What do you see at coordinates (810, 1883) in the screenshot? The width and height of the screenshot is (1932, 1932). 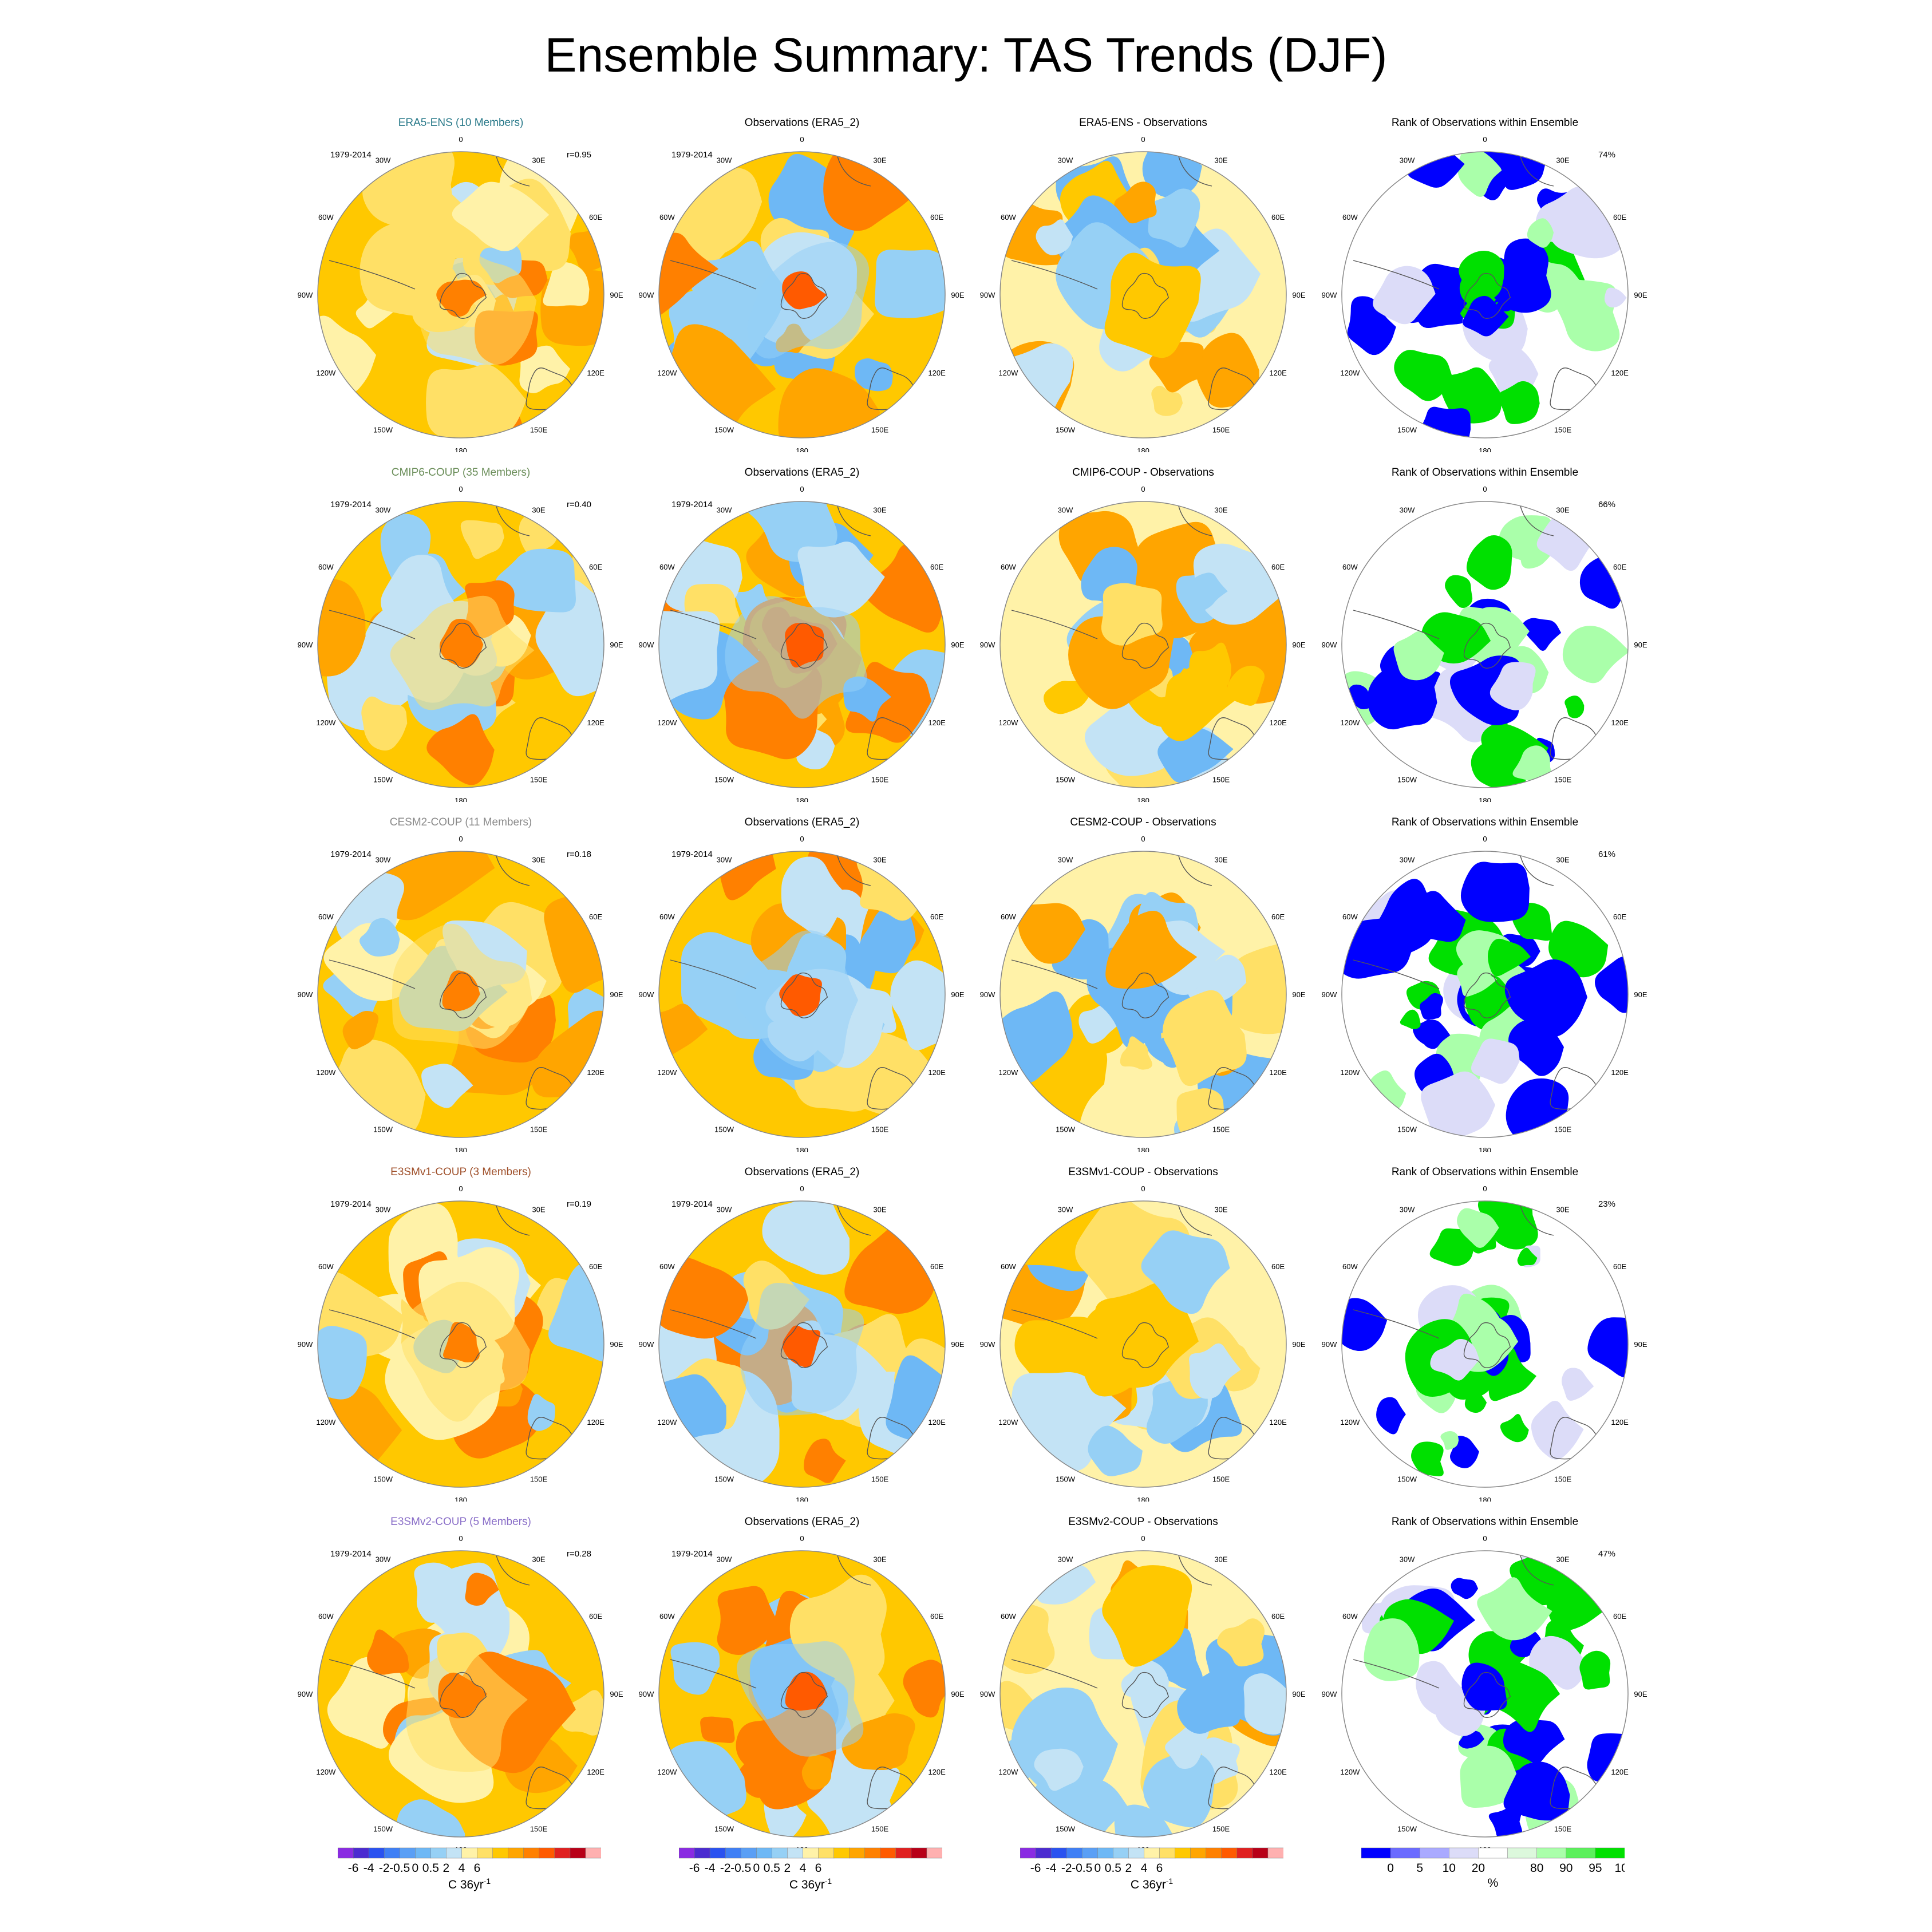 I see `colorbar-units-label: C 36yr-1` at bounding box center [810, 1883].